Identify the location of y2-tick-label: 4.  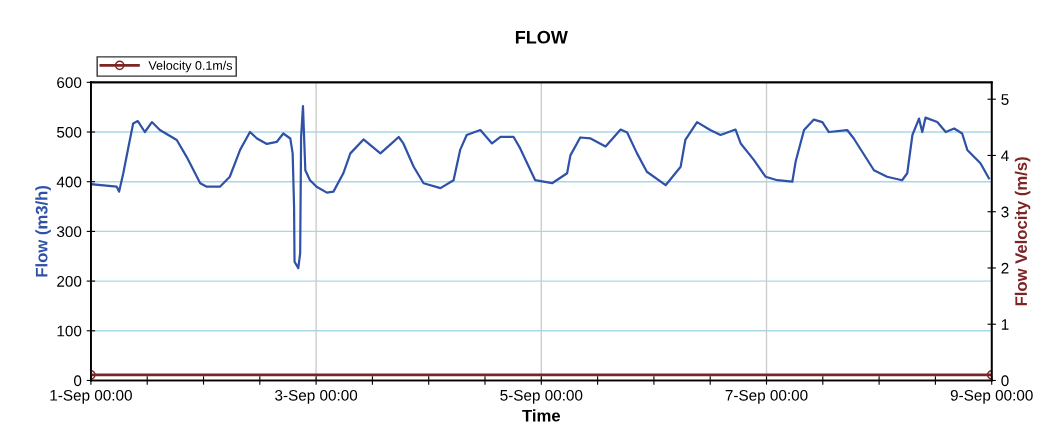
(1005, 155).